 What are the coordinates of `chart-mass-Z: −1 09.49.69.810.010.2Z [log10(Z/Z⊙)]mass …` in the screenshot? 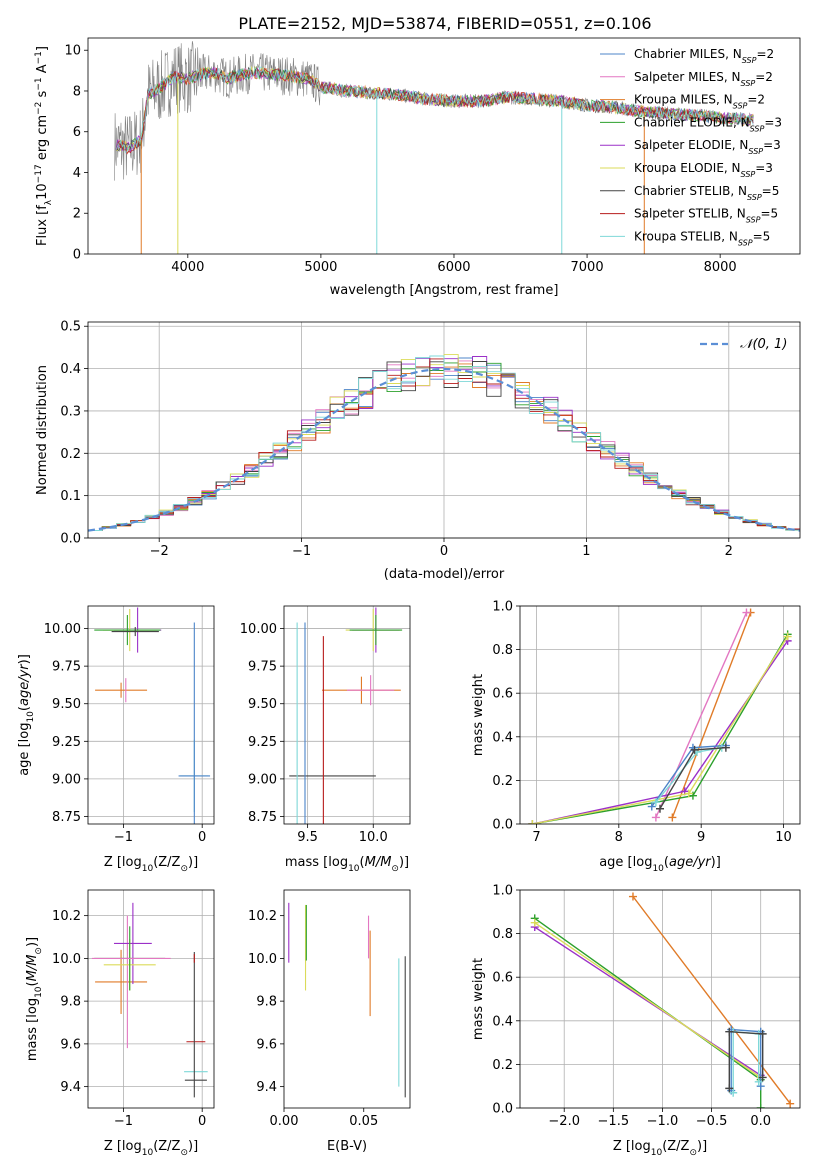 It's located at (120, 1023).